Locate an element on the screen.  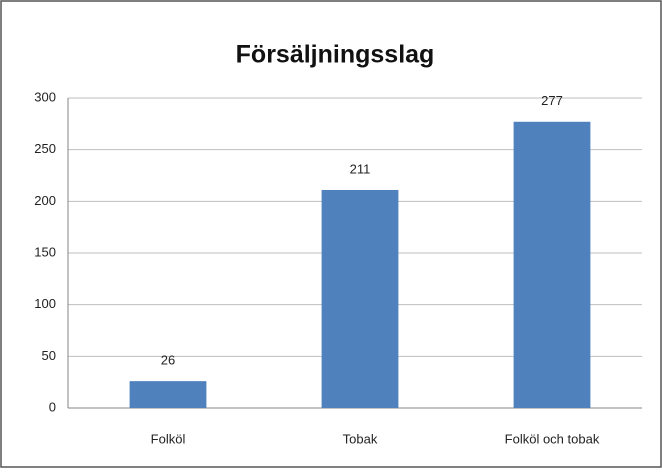
data-label: 277 is located at coordinates (552, 100).